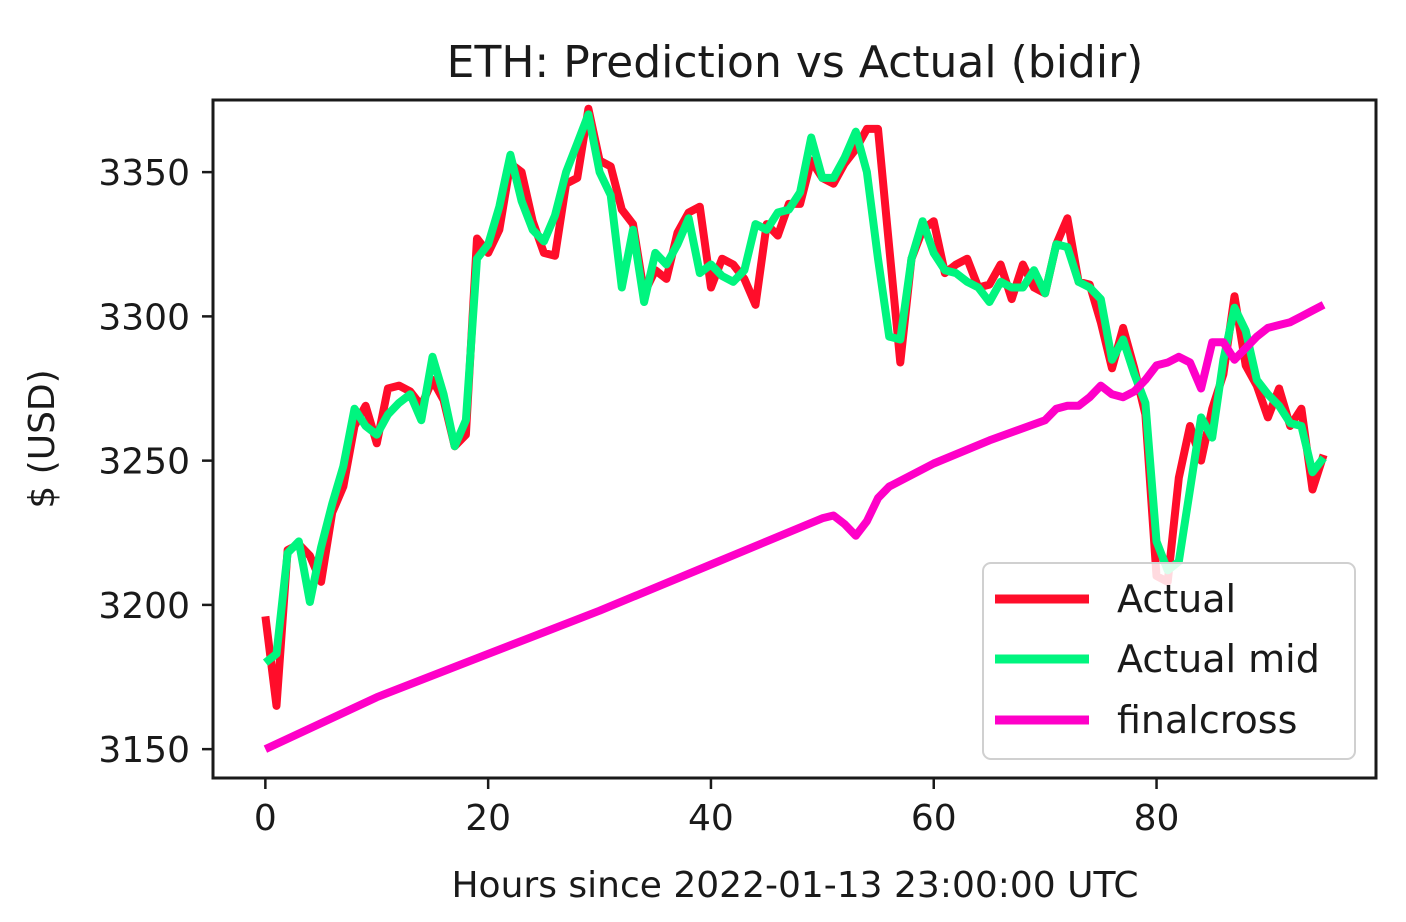 This screenshot has height=922, width=1406. I want to click on x-tick-label: 60, so click(934, 818).